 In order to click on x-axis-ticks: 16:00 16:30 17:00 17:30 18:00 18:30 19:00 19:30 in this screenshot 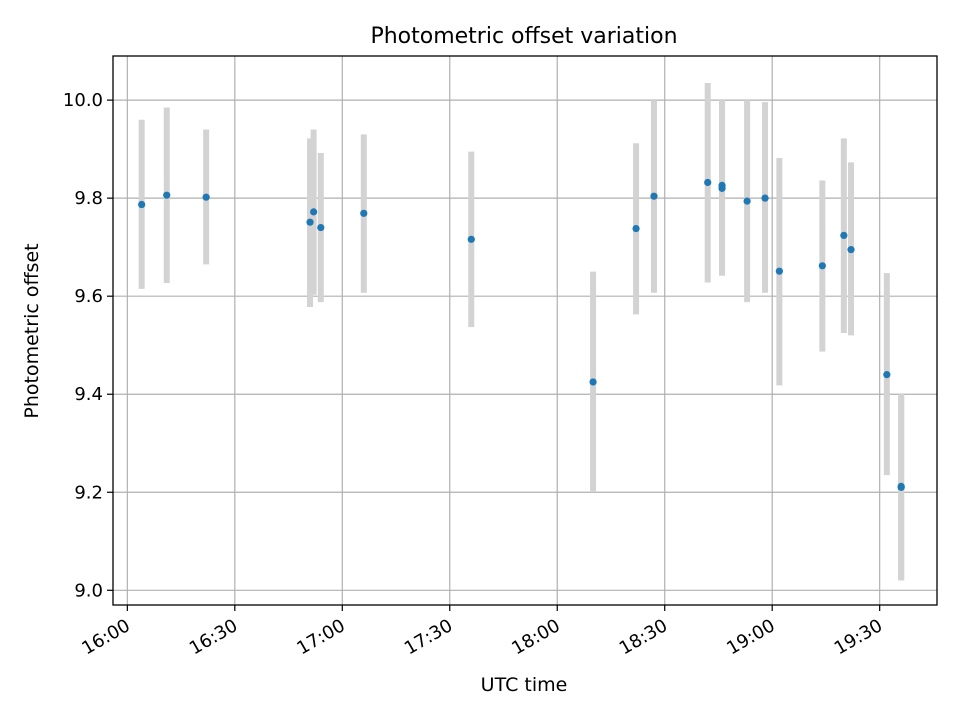, I will do `click(482, 632)`.